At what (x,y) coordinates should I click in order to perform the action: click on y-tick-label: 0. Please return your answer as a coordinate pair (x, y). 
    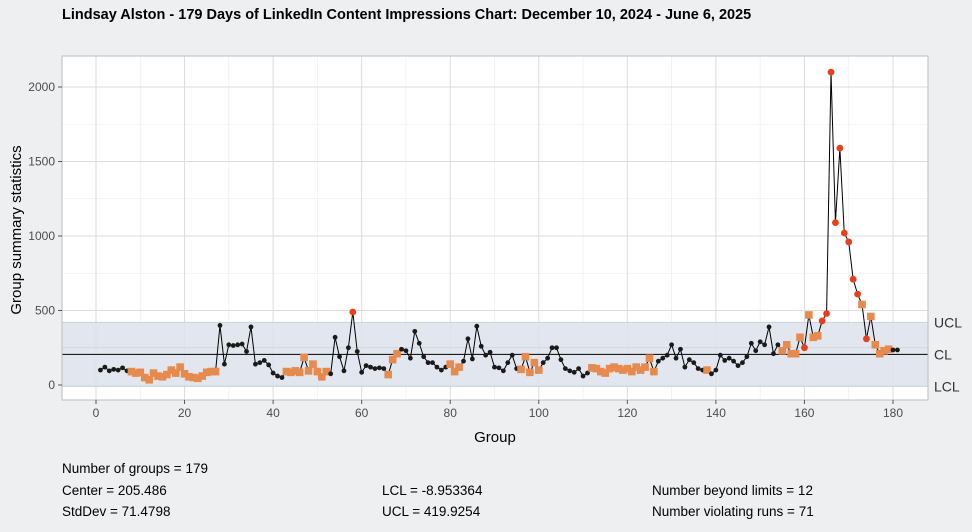
    Looking at the image, I should click on (51, 385).